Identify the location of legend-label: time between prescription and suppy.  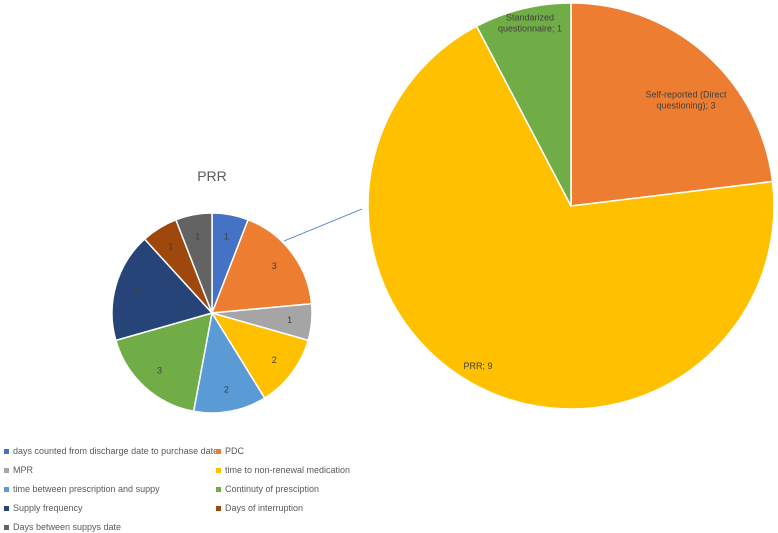
(86, 489).